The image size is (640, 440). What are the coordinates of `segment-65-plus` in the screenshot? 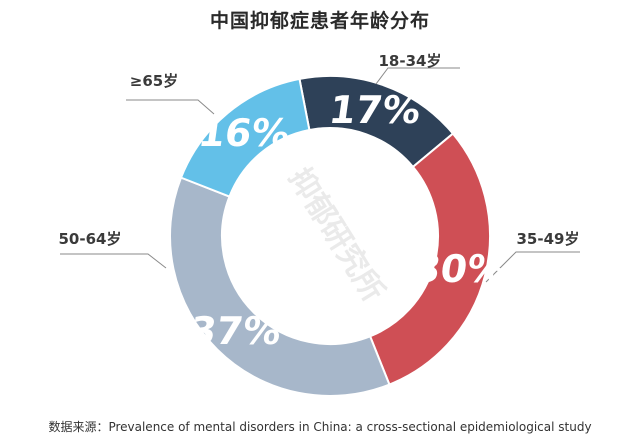 It's located at (245, 137).